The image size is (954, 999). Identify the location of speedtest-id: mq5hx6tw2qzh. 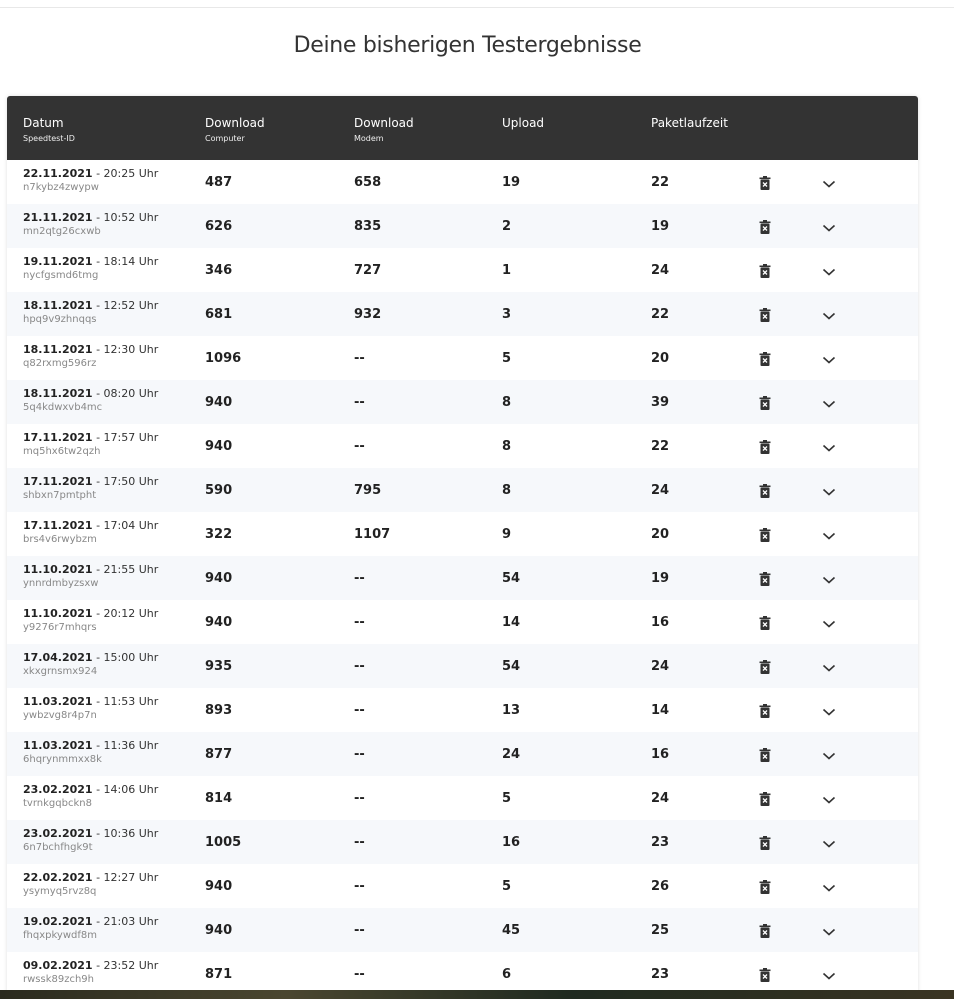
(62, 451).